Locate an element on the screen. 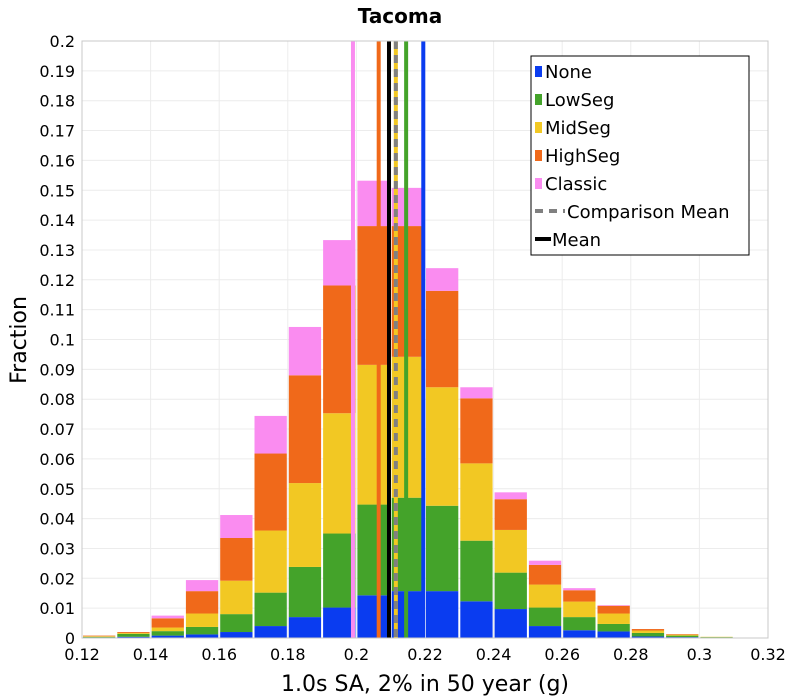 The width and height of the screenshot is (800, 700). legend-label-midseg: MidSeg is located at coordinates (578, 128).